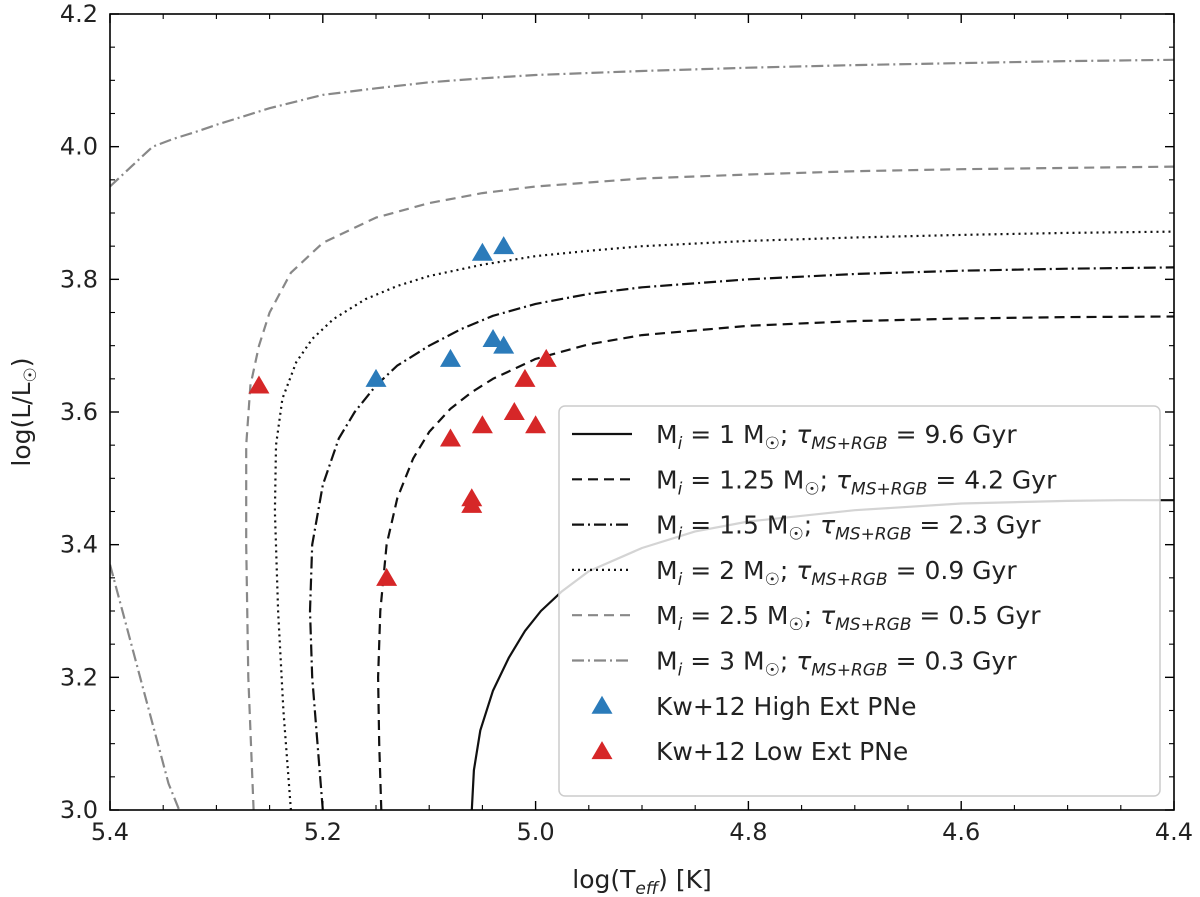  What do you see at coordinates (848, 528) in the screenshot?
I see `legend-label-mass-1.5: Mi = 1.5 M☉; τMS+RGB = 2.3 Gyr` at bounding box center [848, 528].